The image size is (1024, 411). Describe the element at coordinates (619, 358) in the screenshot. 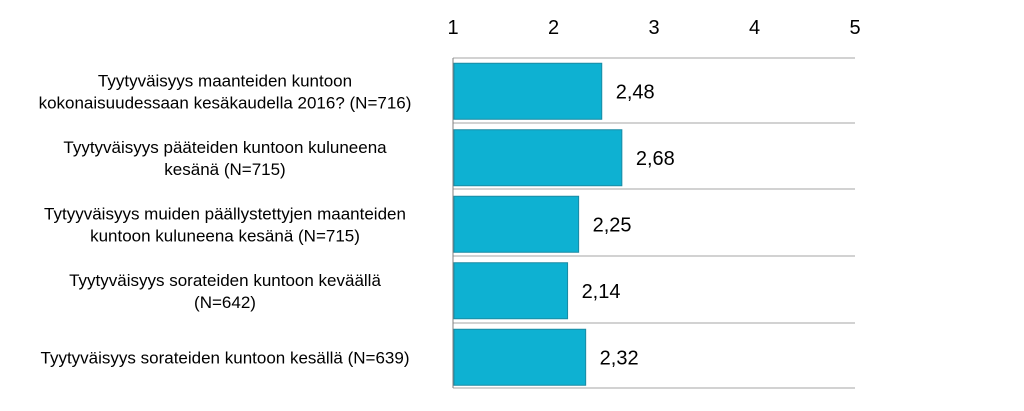

I see `data-label: 2,32` at that location.